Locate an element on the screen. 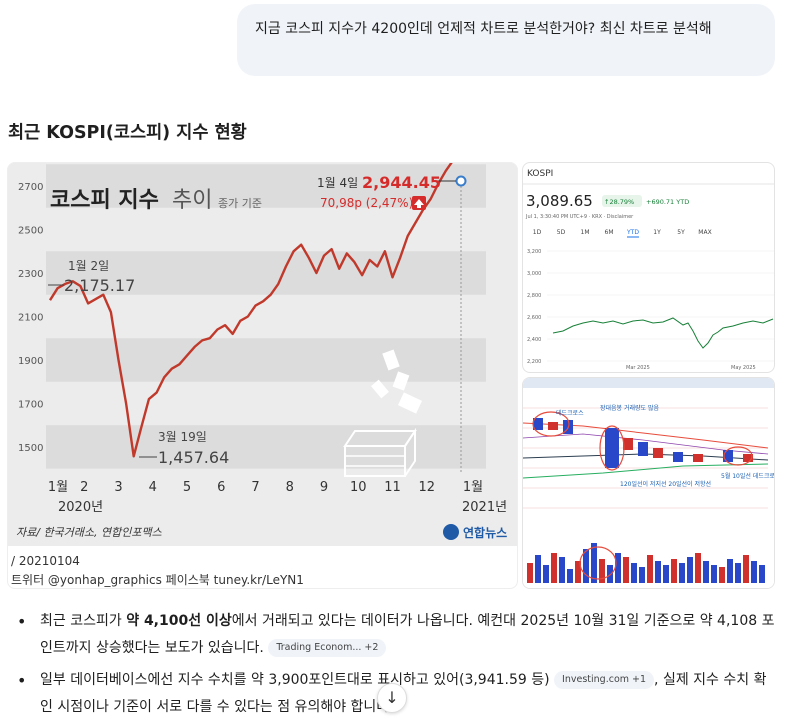 This screenshot has height=726, width=797. chart-title-bold: 코스피 지수 is located at coordinates (104, 200).